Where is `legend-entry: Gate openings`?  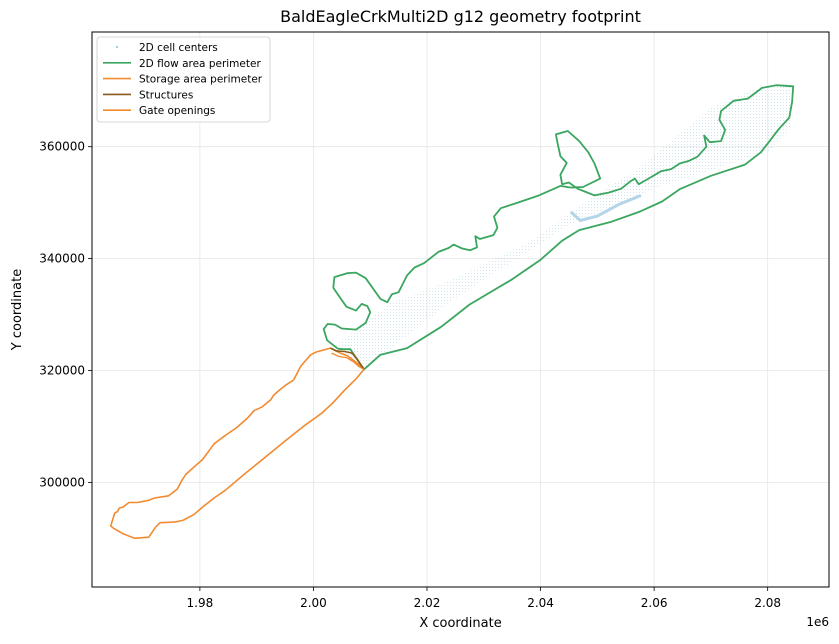 legend-entry: Gate openings is located at coordinates (159, 111).